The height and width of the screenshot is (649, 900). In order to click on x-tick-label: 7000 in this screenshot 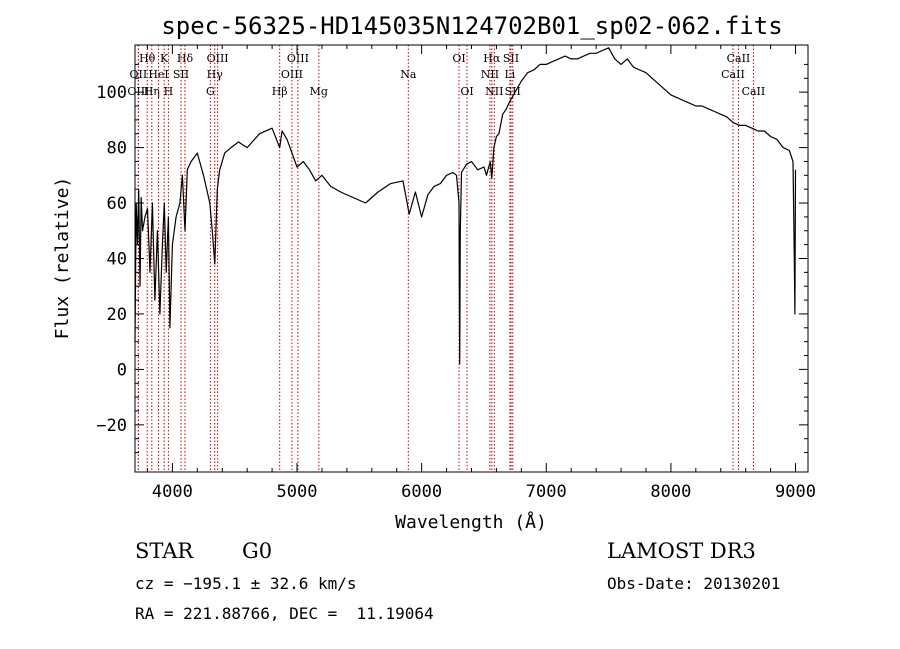, I will do `click(546, 492)`.